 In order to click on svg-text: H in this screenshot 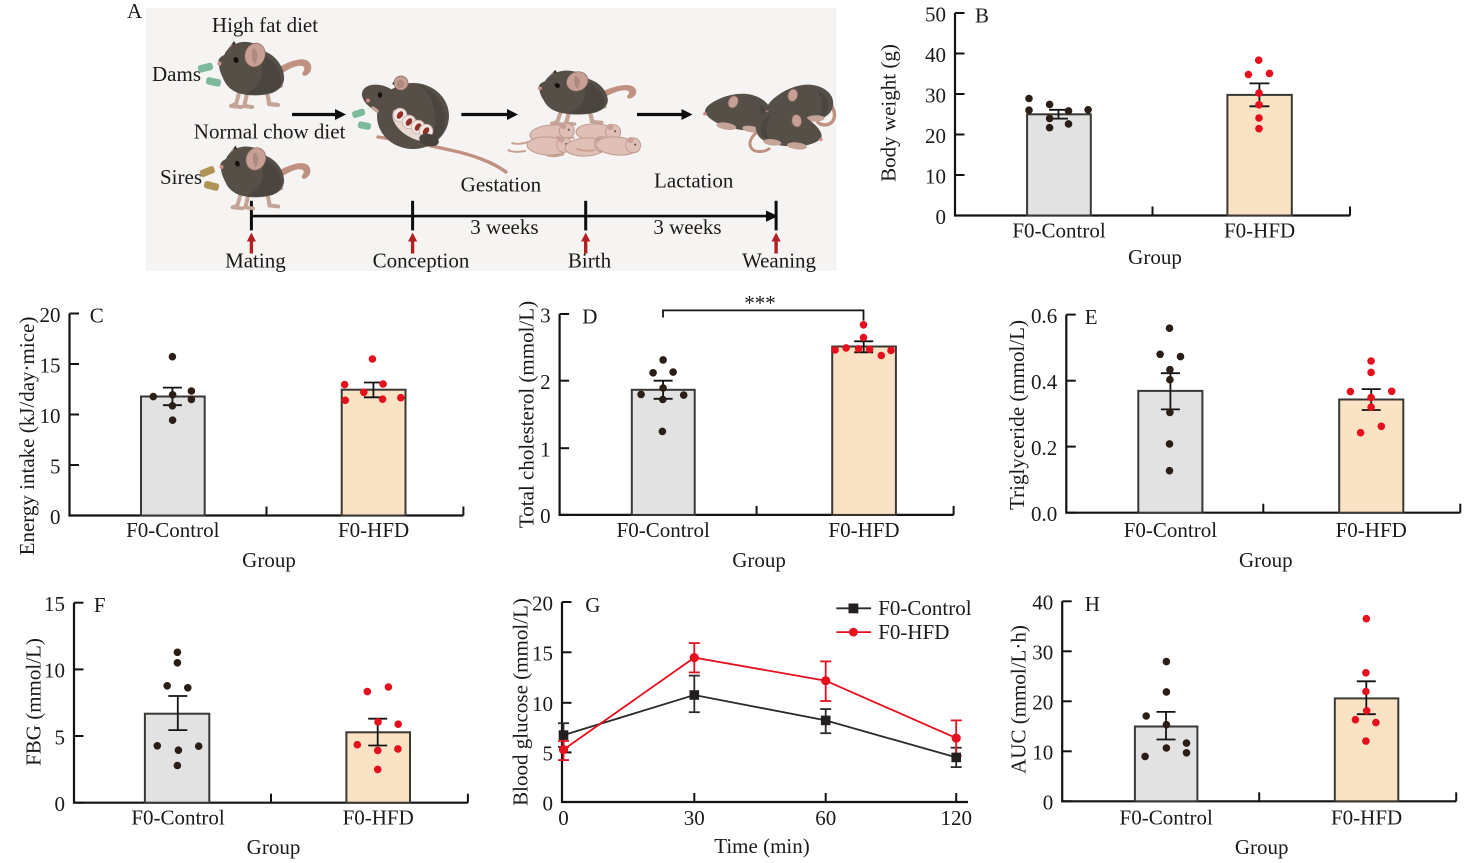, I will do `click(1092, 604)`.